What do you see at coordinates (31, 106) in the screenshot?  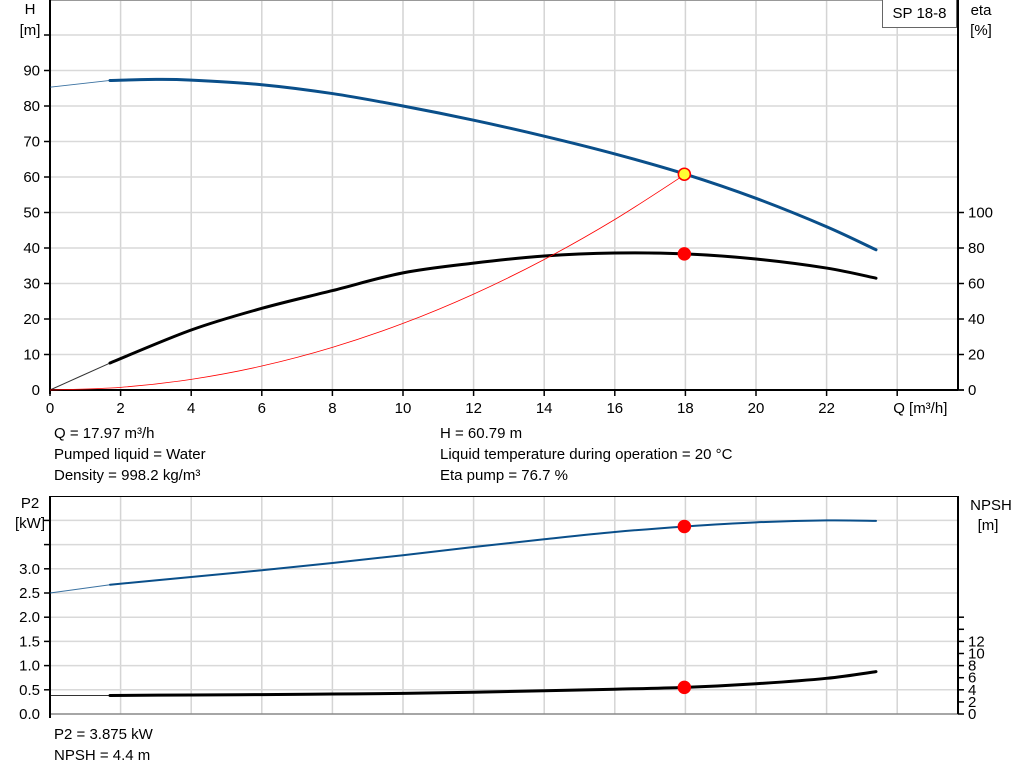 I see `y-tick-label-left: 80` at bounding box center [31, 106].